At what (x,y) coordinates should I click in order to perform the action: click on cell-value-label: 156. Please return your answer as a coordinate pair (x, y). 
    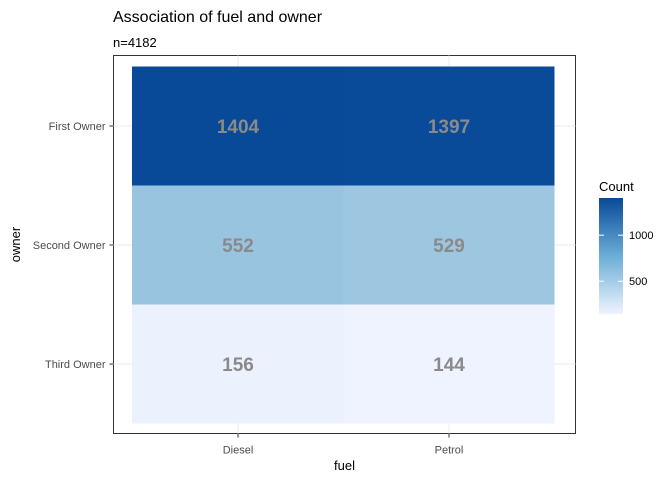
    Looking at the image, I should click on (238, 365).